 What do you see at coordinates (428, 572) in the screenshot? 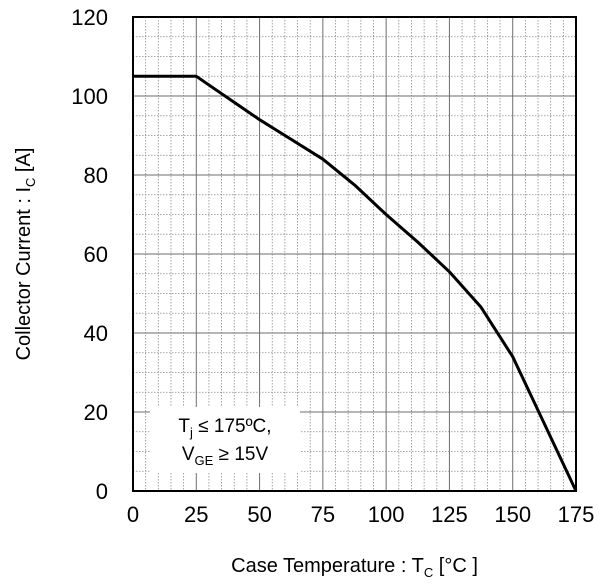
I see `x-axis-title-sub: C` at bounding box center [428, 572].